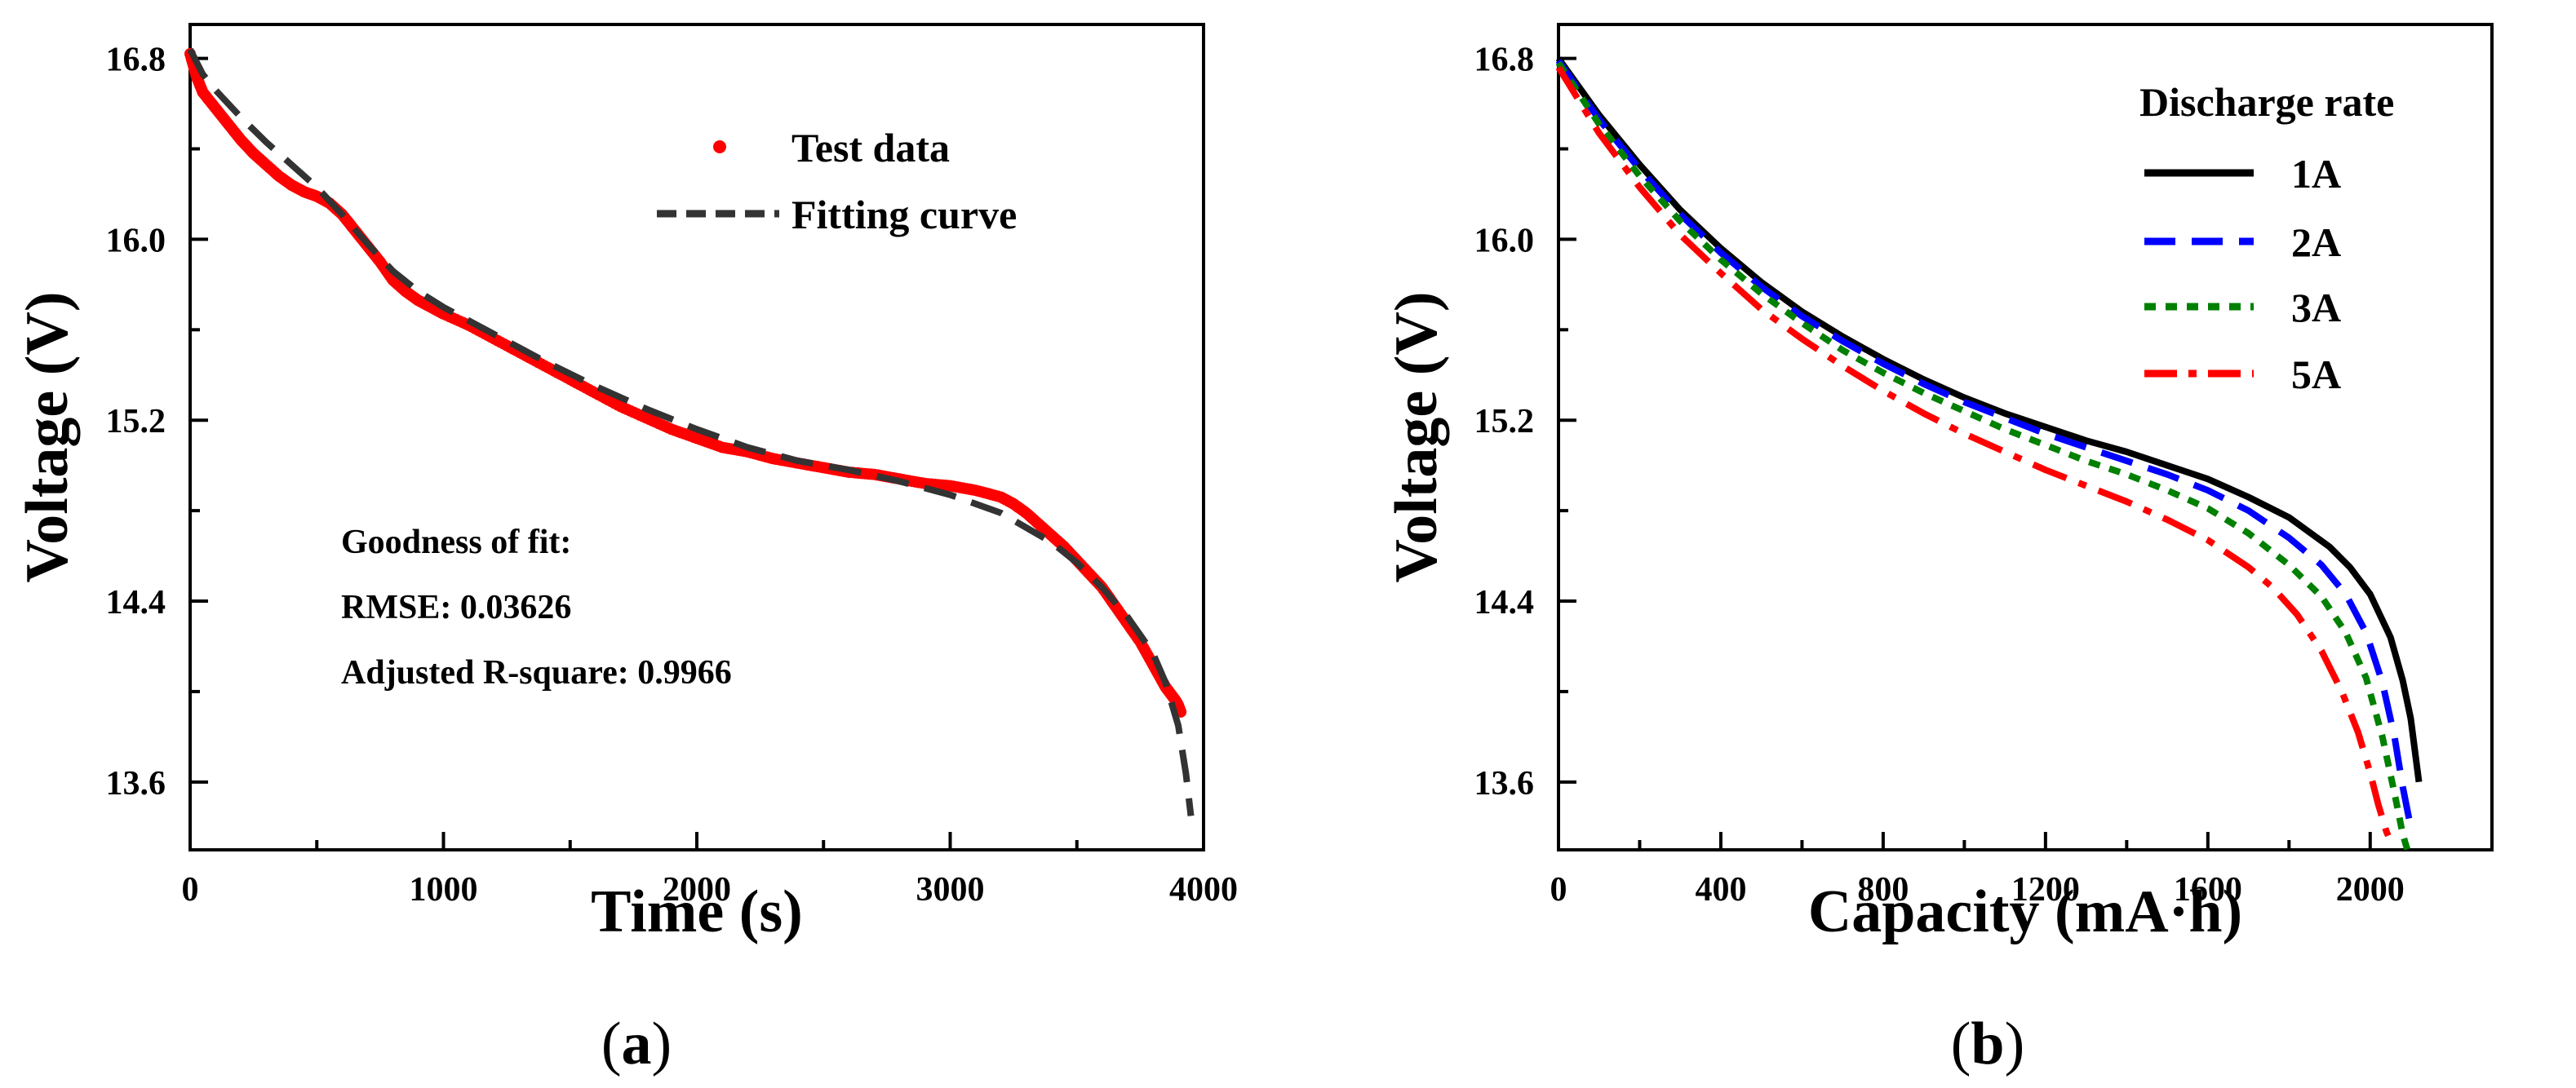 Image resolution: width=2576 pixels, height=1088 pixels. Describe the element at coordinates (870, 147) in the screenshot. I see `legend-label-test-data: Test data` at that location.